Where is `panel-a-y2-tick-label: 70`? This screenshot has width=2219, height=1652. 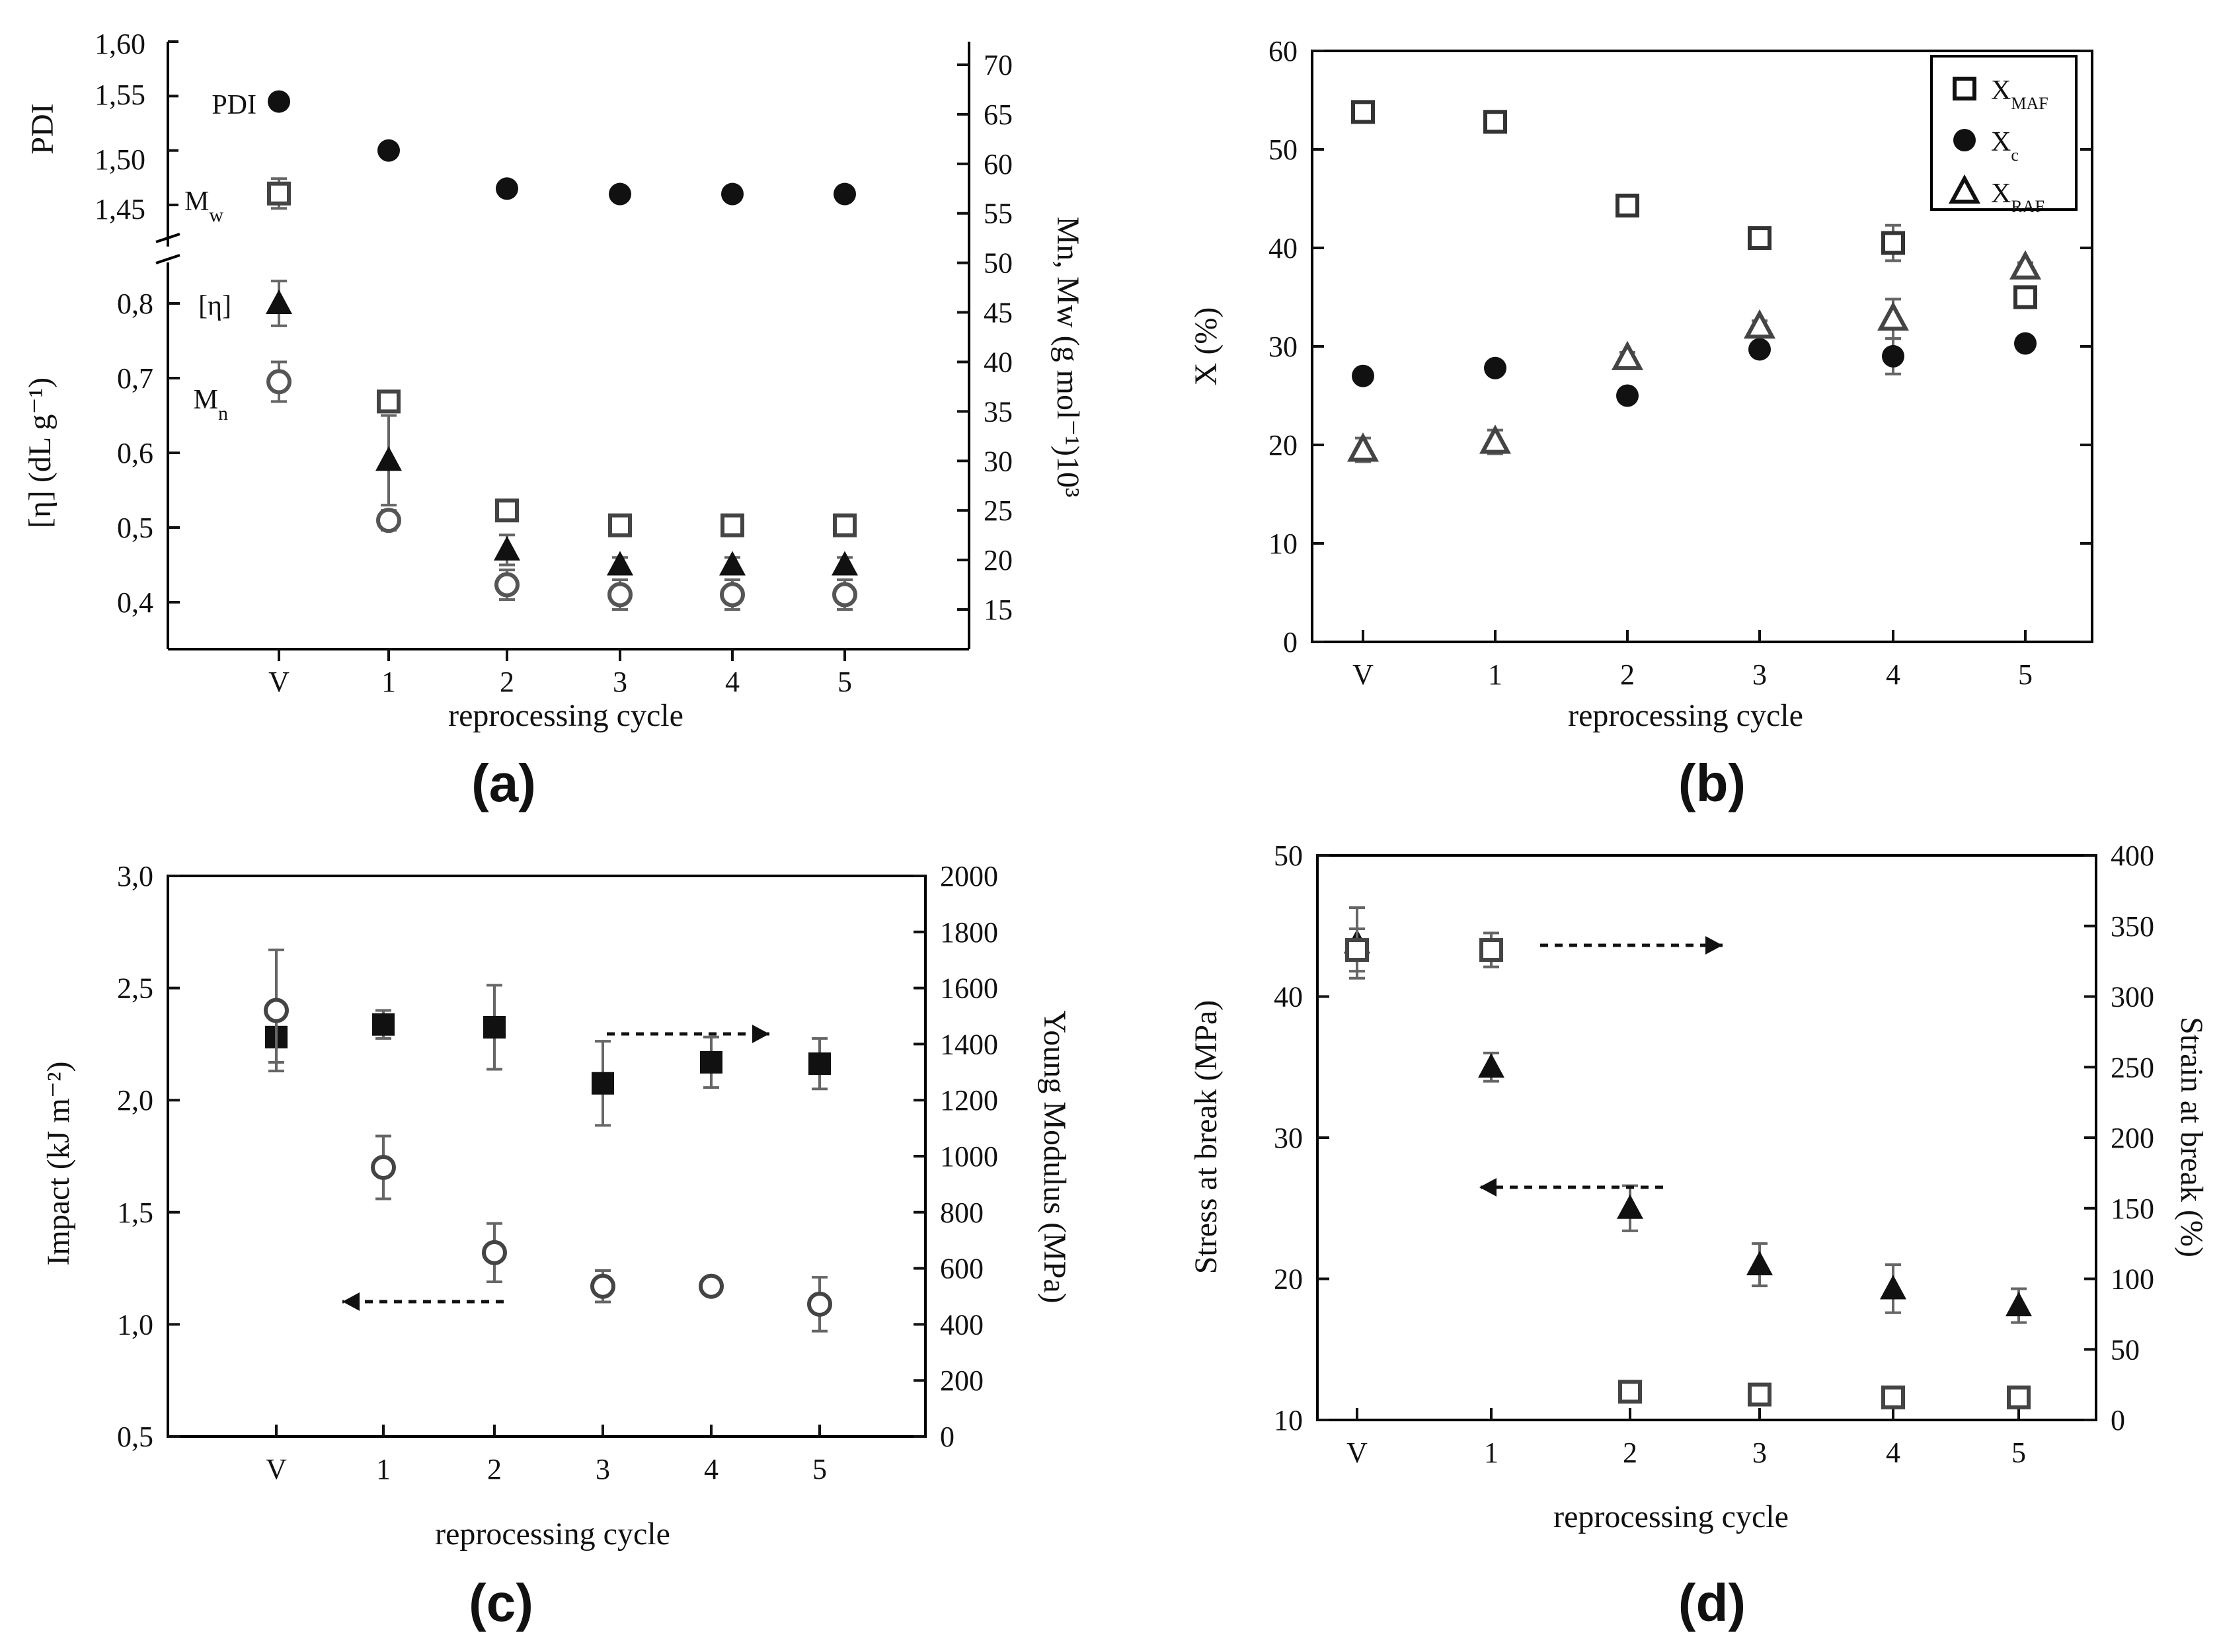 panel-a-y2-tick-label: 70 is located at coordinates (999, 65).